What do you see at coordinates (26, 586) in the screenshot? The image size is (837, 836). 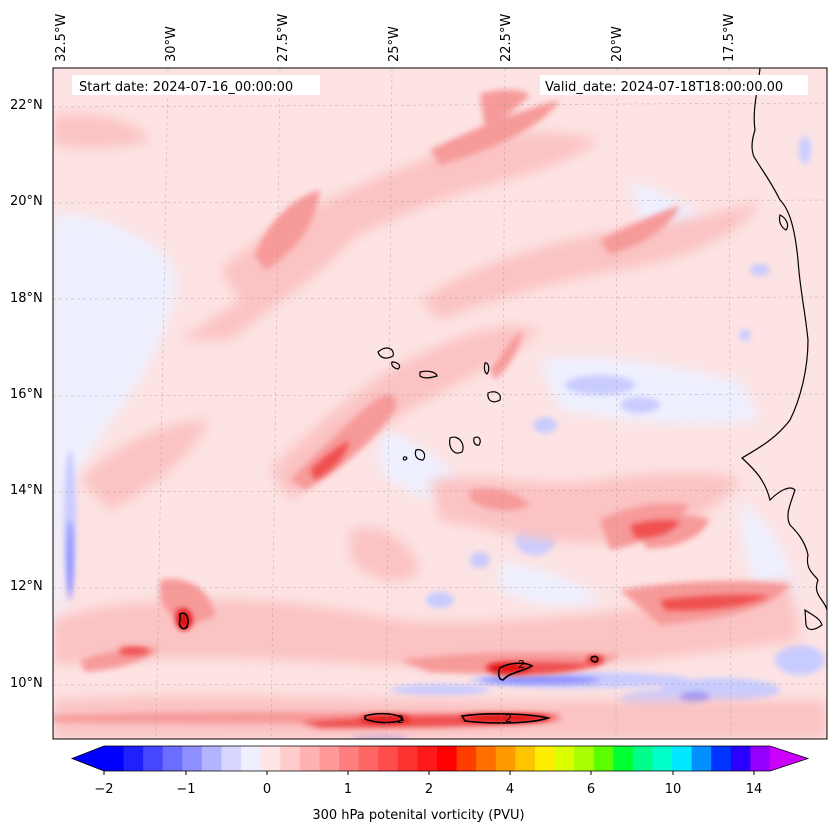 I see `lat-label: 12°N` at bounding box center [26, 586].